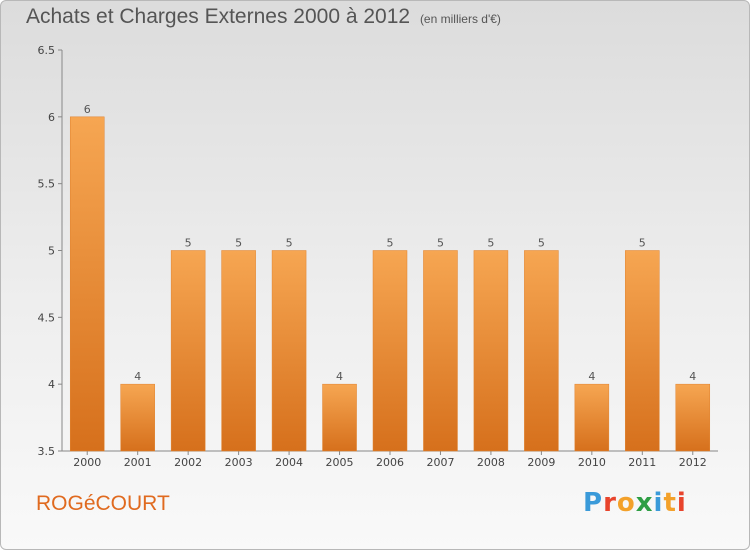  Describe the element at coordinates (47, 50) in the screenshot. I see `y-tick-label: 6.5` at that location.